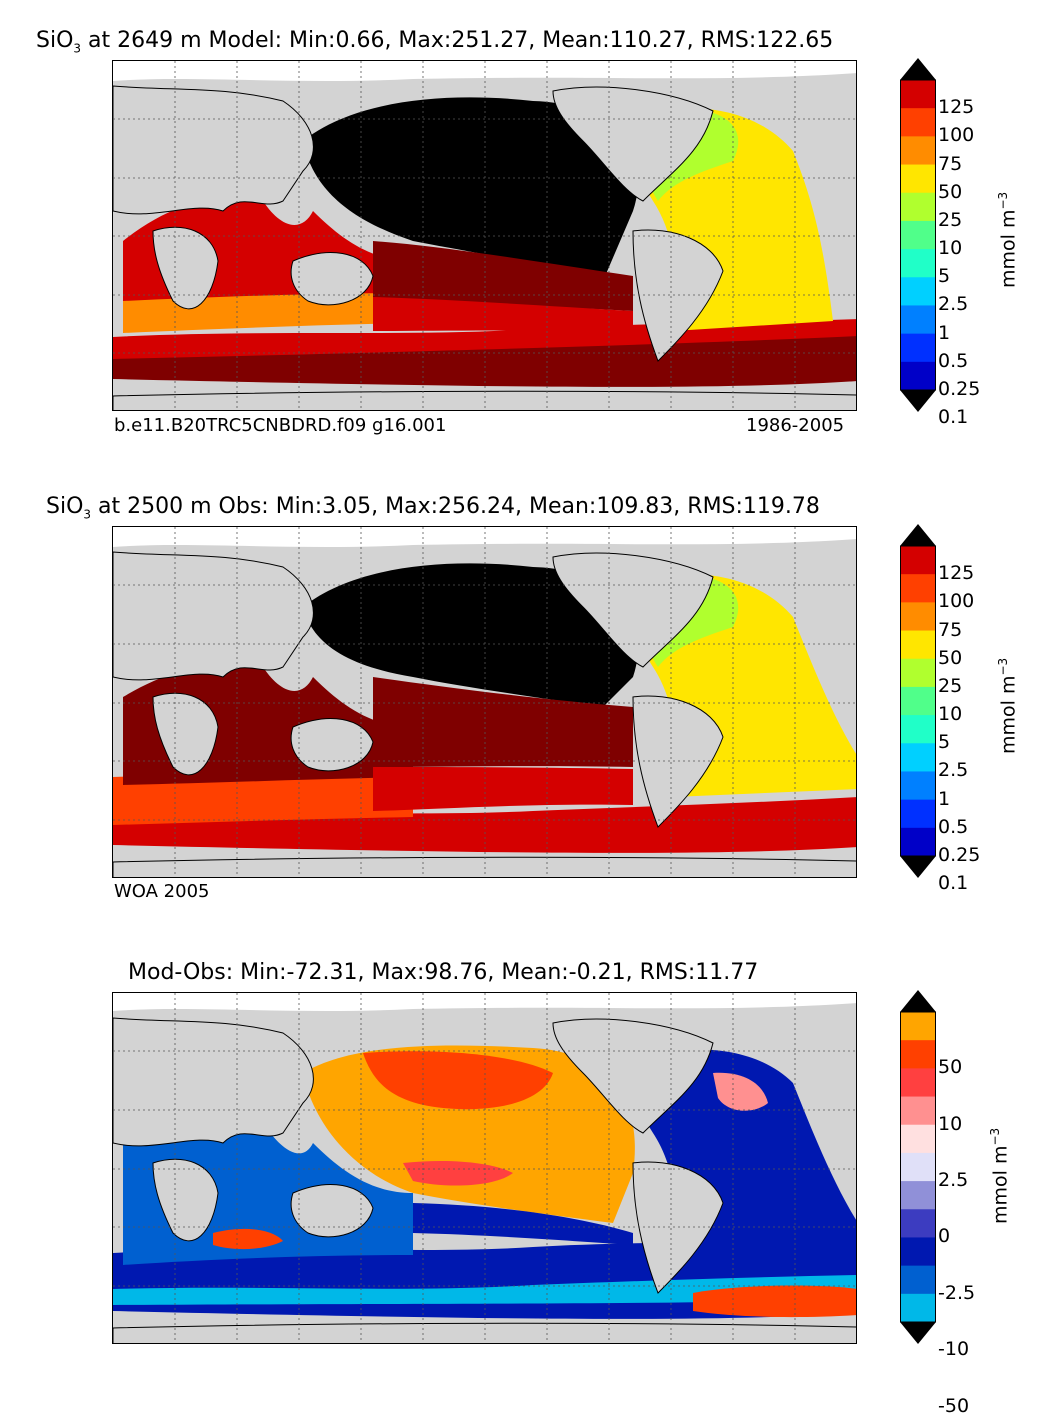 This screenshot has height=1417, width=1046. I want to click on north-atlantic-pink, so click(740, 1091).